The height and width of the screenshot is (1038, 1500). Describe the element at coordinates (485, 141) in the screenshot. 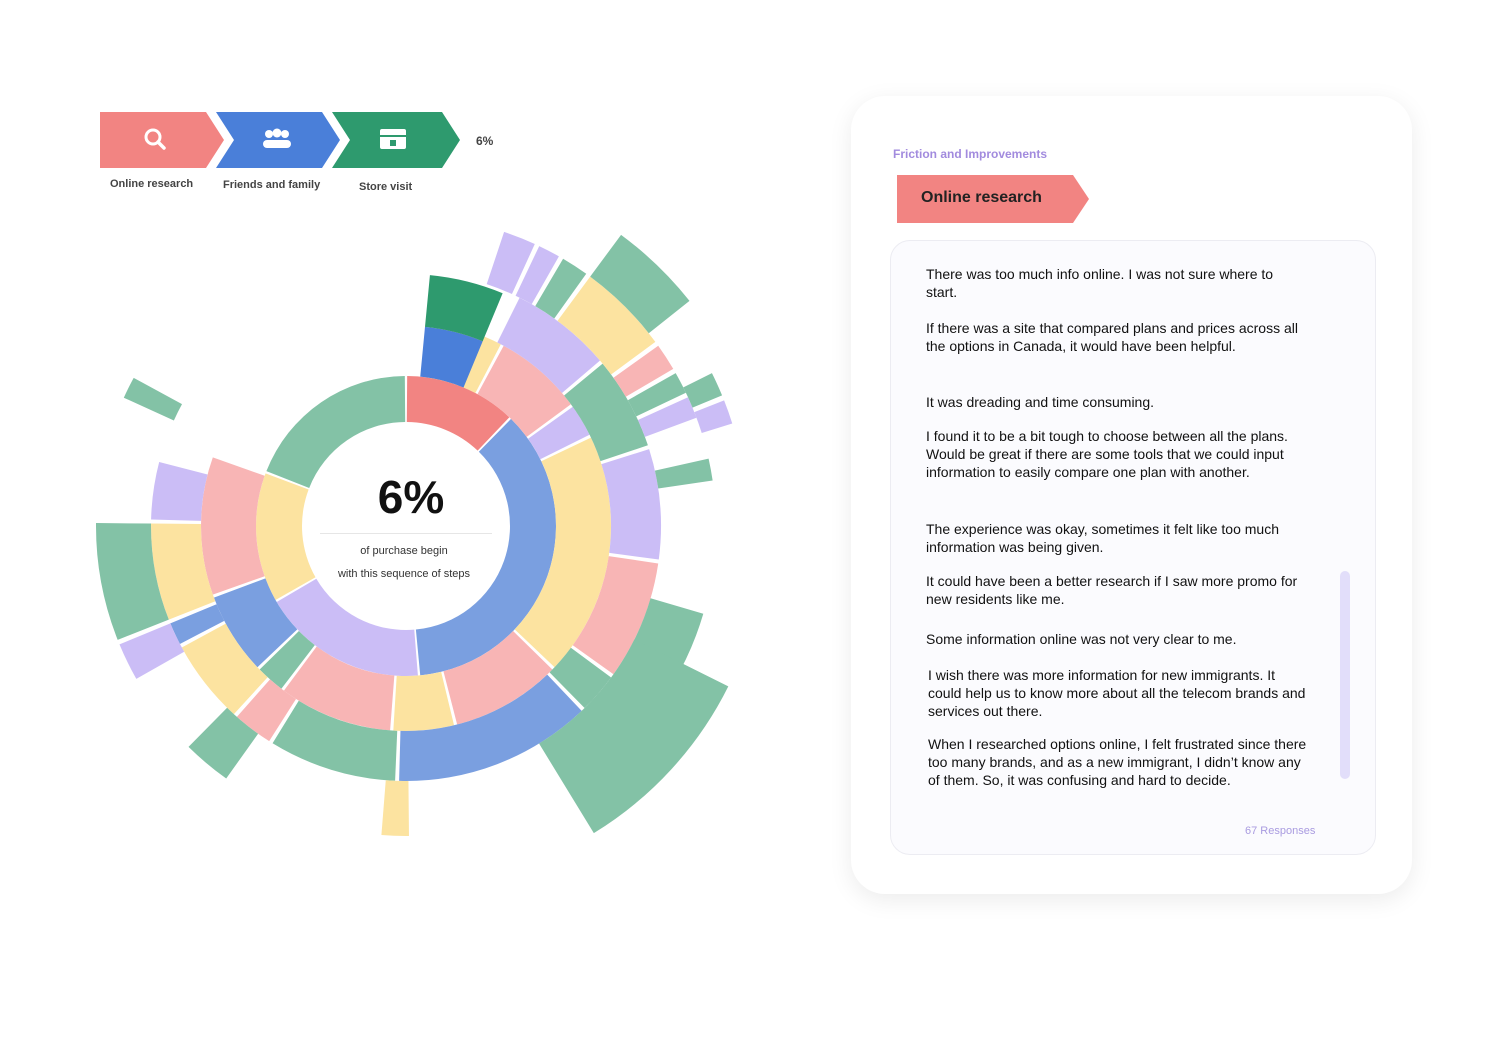

I see `sequence-percent: 6%` at that location.